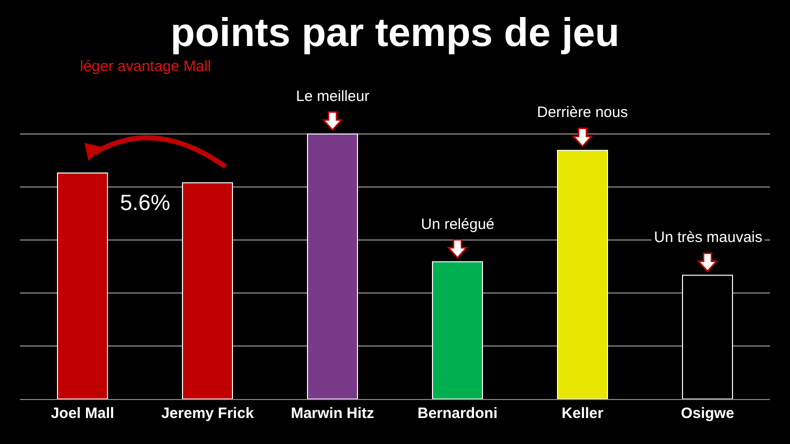 The image size is (790, 444). Describe the element at coordinates (332, 413) in the screenshot. I see `x-tick-label: Marwin Hitz` at that location.